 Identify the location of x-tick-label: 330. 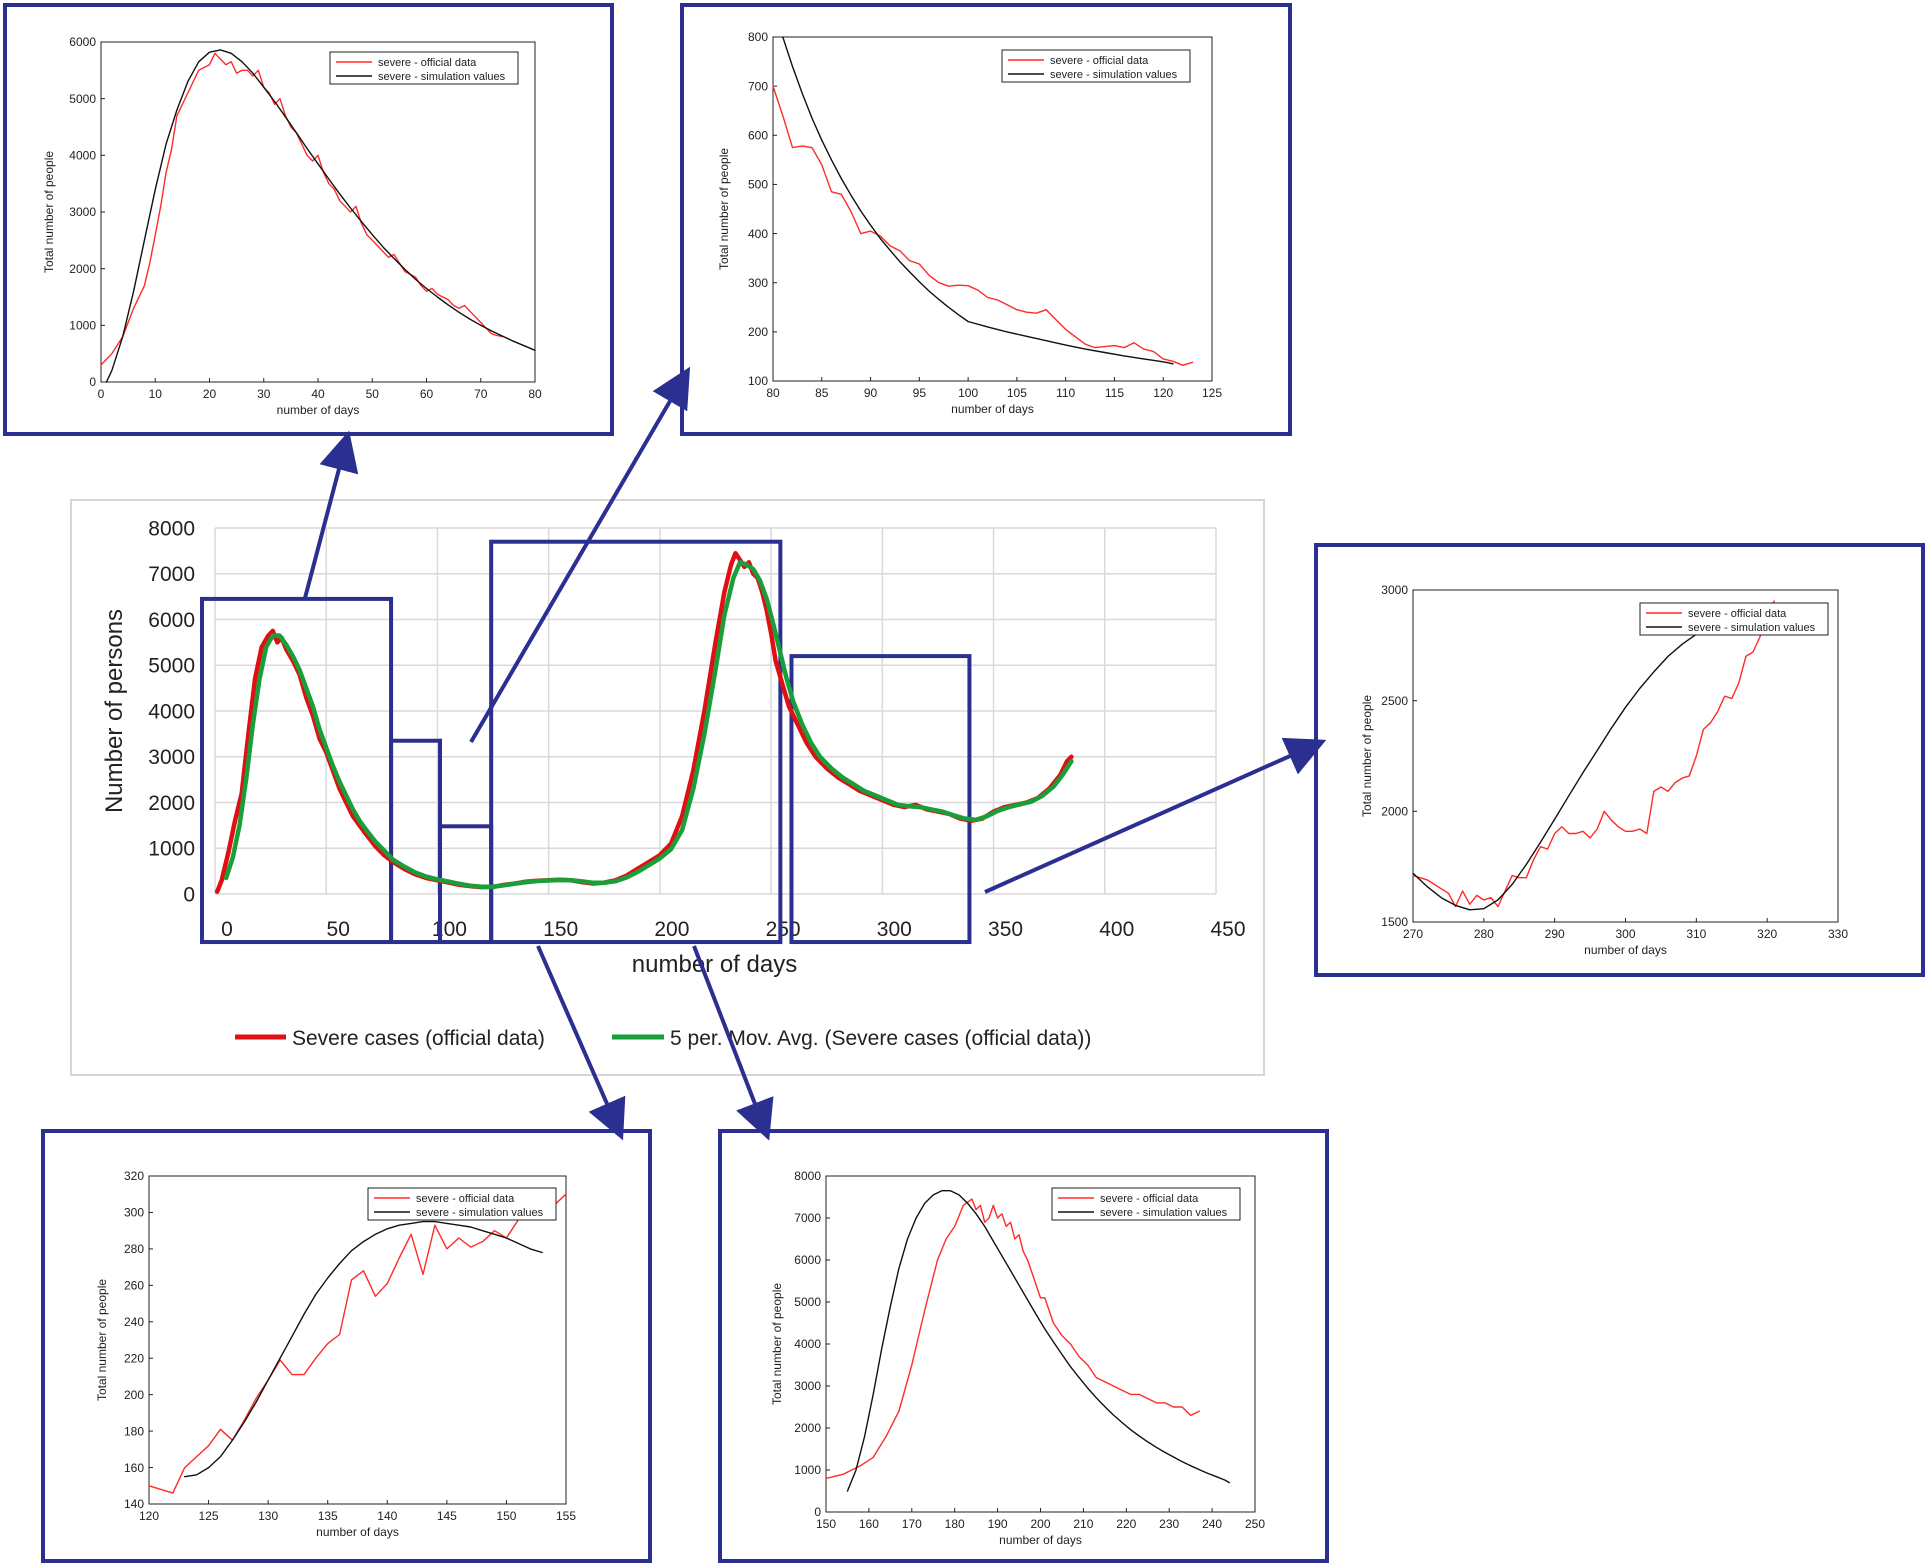
(1838, 934).